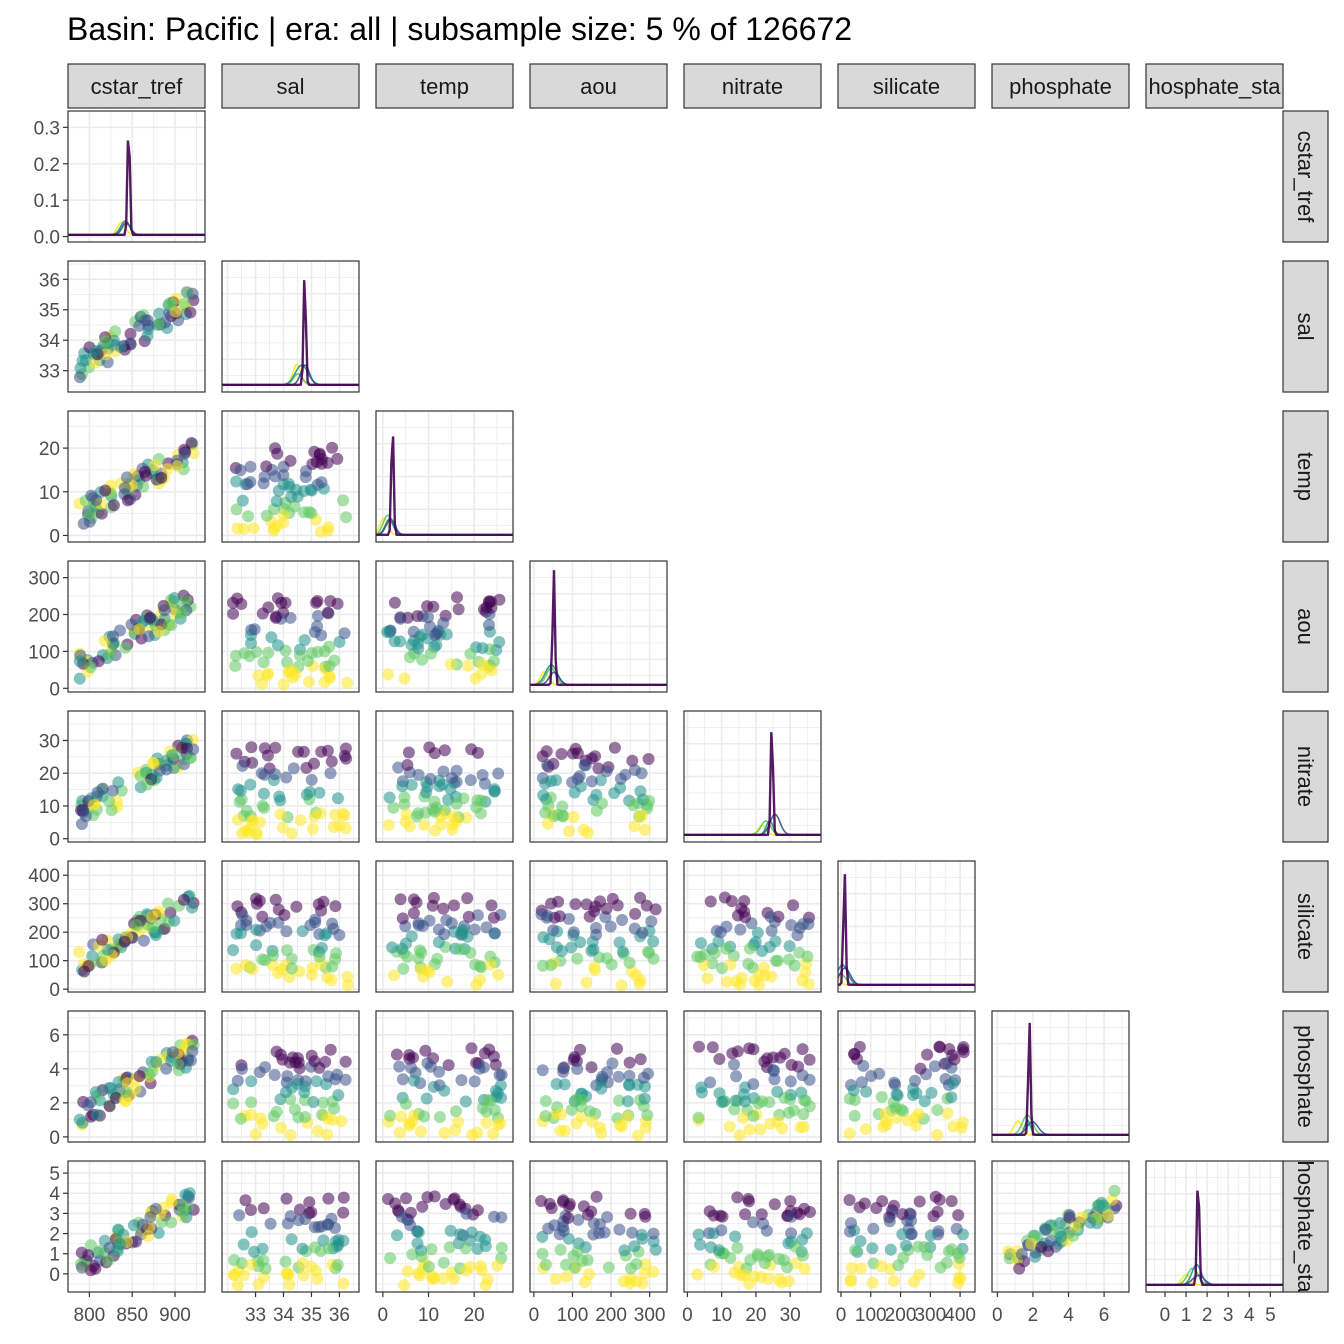  What do you see at coordinates (1305, 476) in the screenshot?
I see `row-strip-label: temp` at bounding box center [1305, 476].